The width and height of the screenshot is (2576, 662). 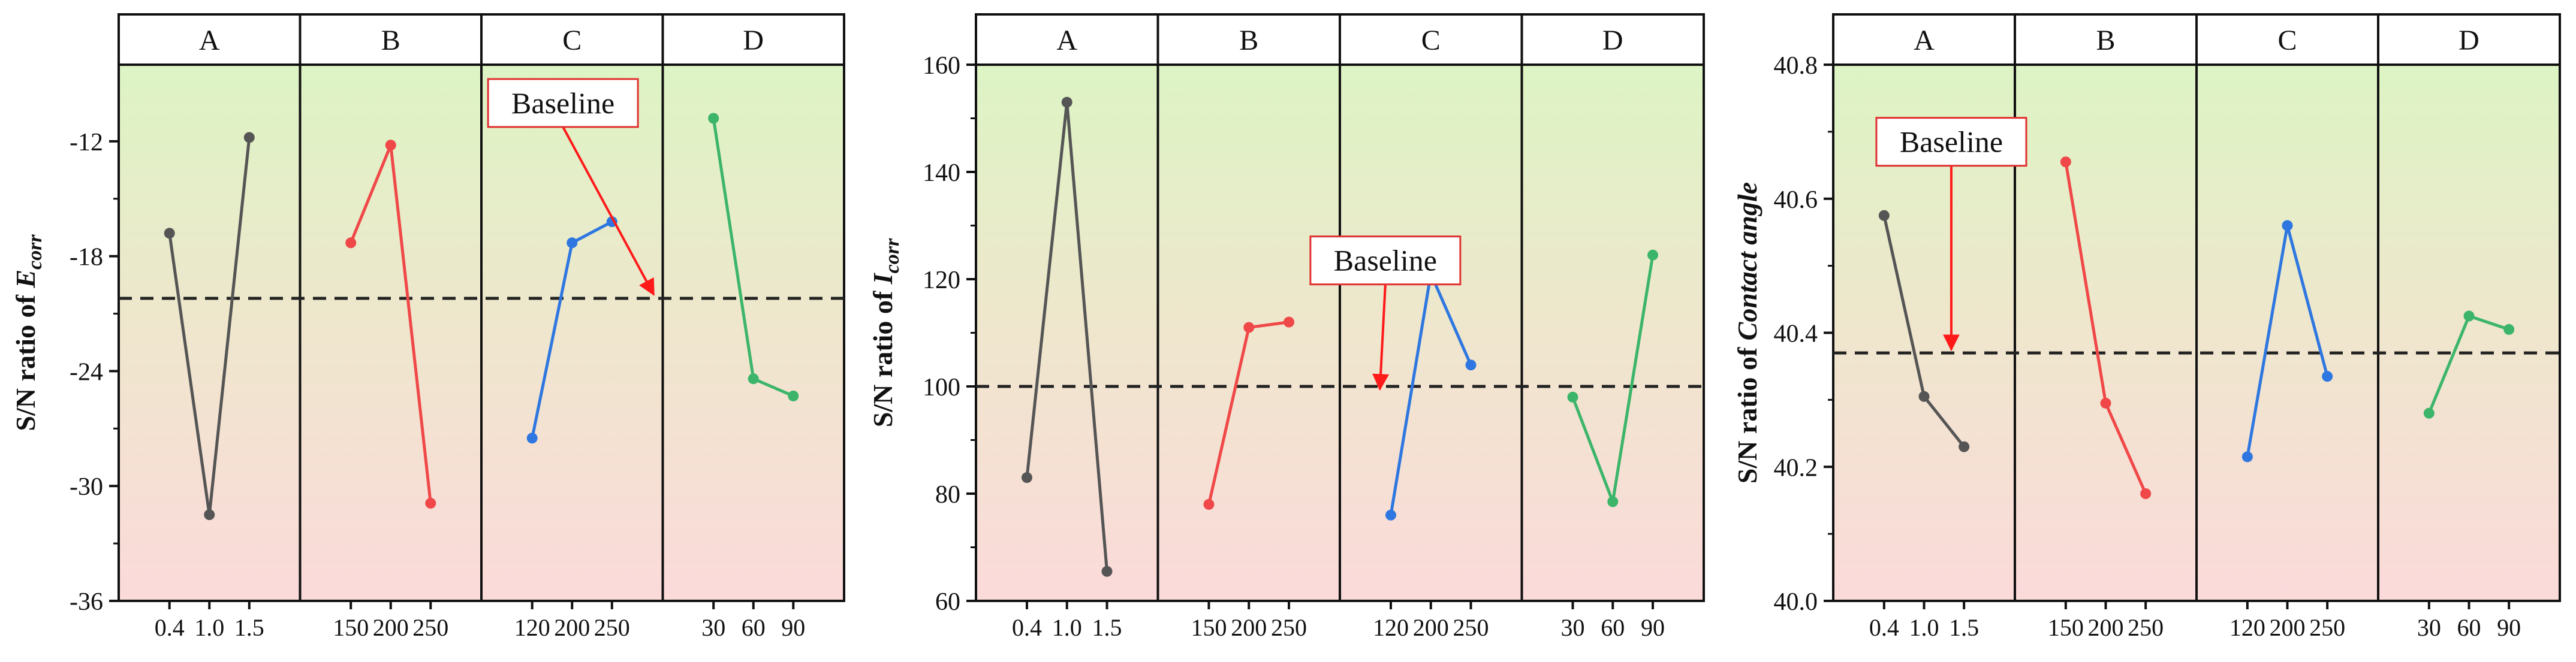 What do you see at coordinates (942, 173) in the screenshot?
I see `y-tick-label: 140` at bounding box center [942, 173].